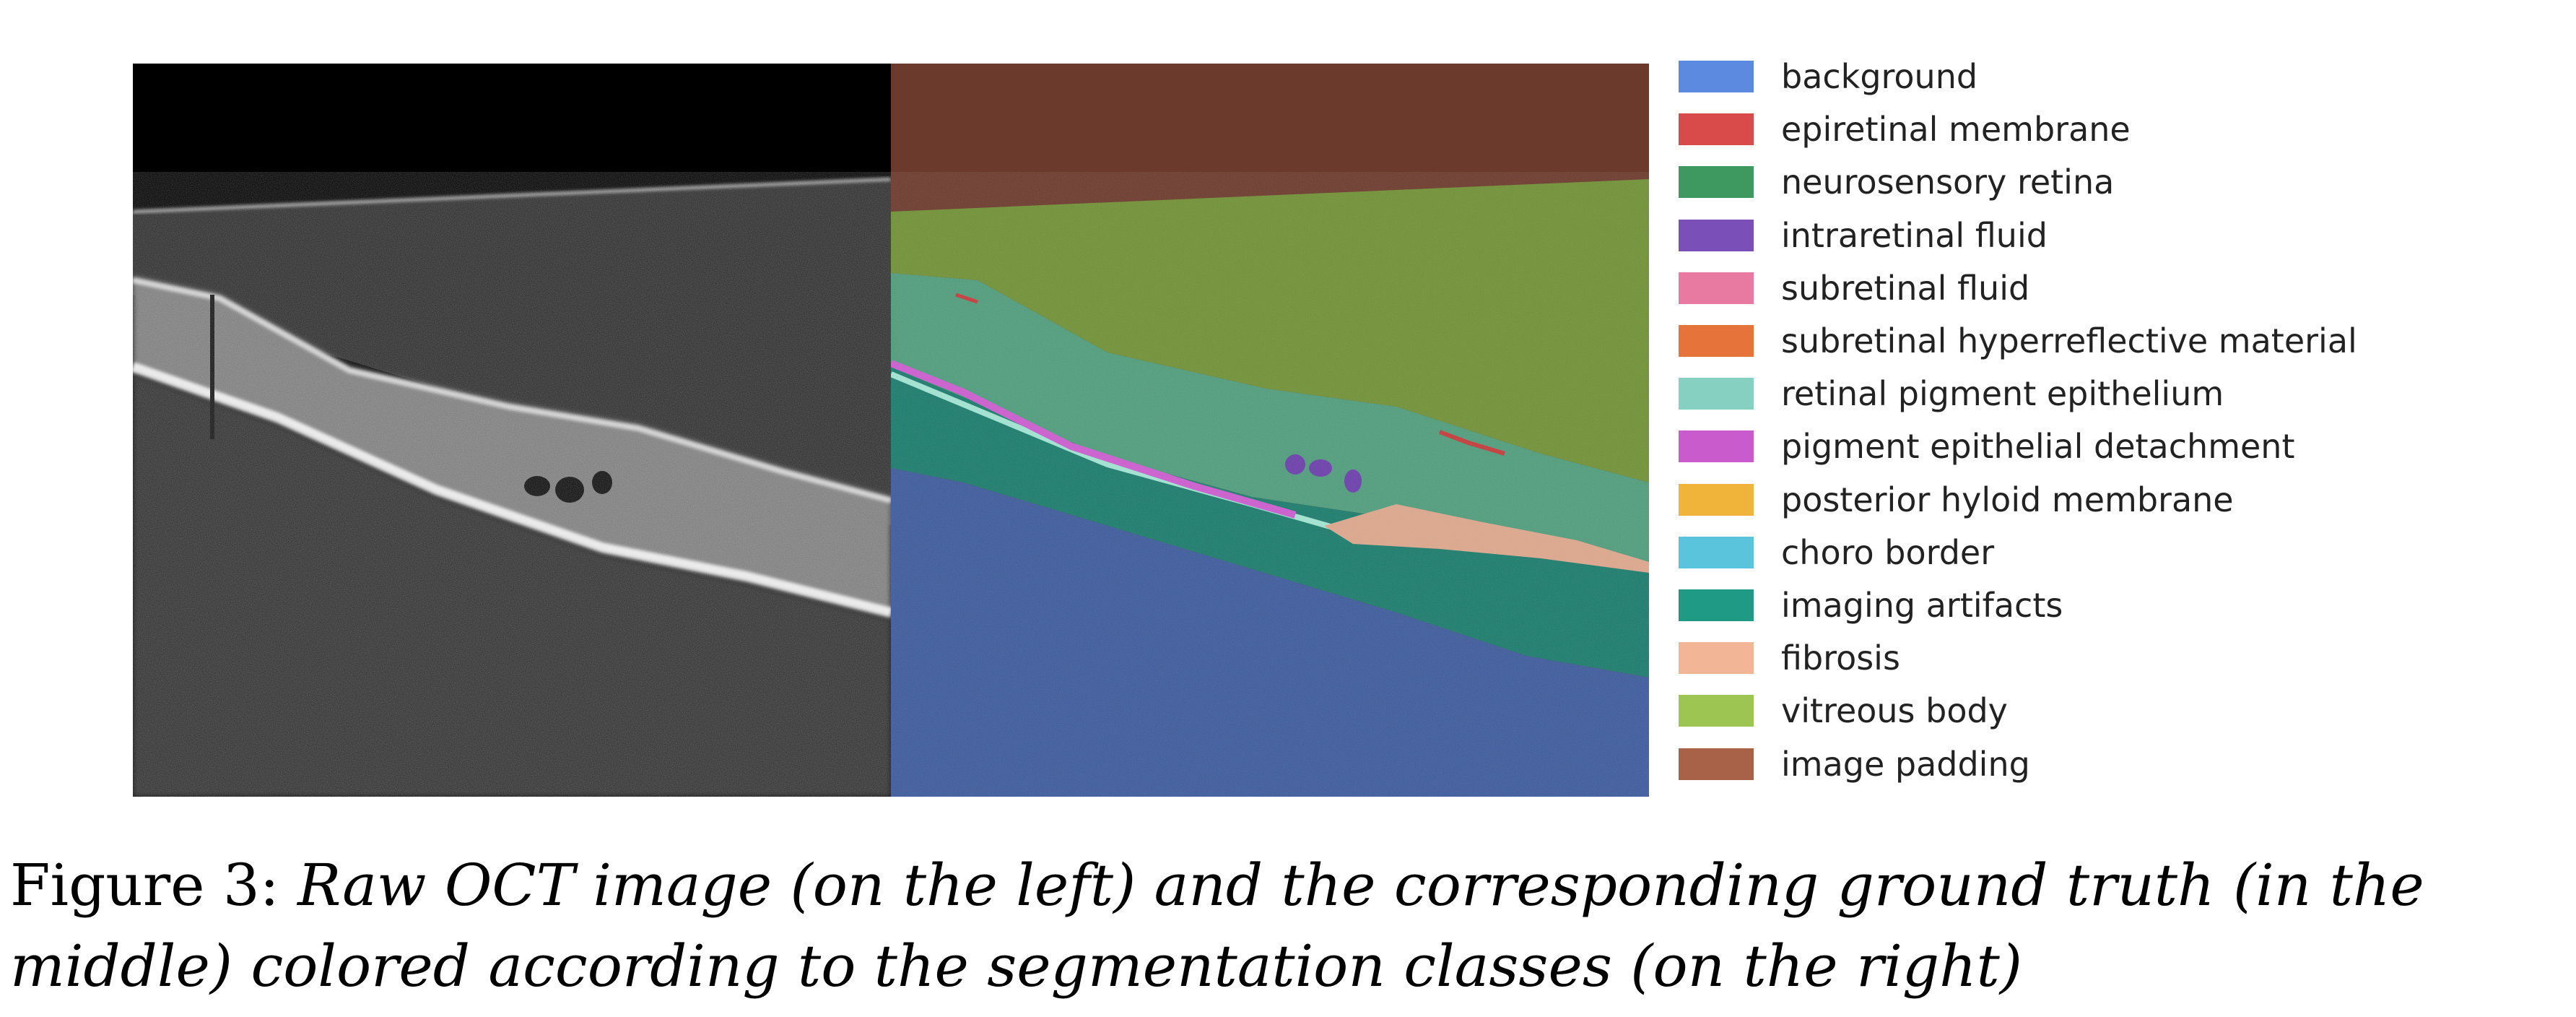 Image resolution: width=2576 pixels, height=1017 pixels. Describe the element at coordinates (1922, 605) in the screenshot. I see `legend-label: imaging artifacts` at that location.